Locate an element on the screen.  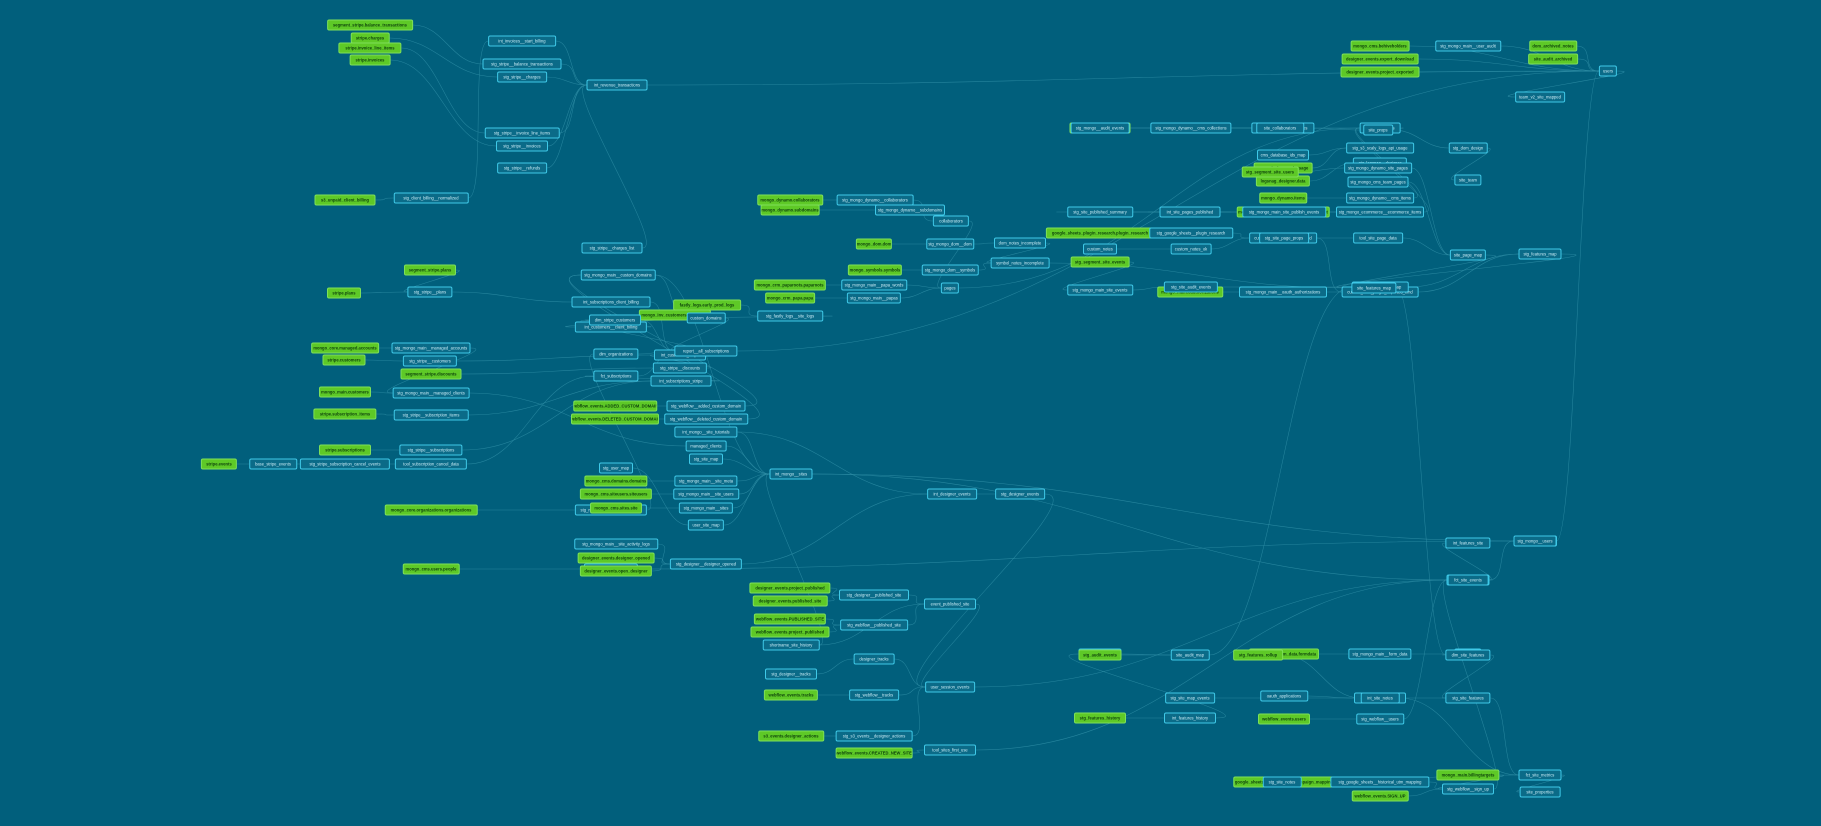
source-node: mongo_dom.dom is located at coordinates (874, 244).